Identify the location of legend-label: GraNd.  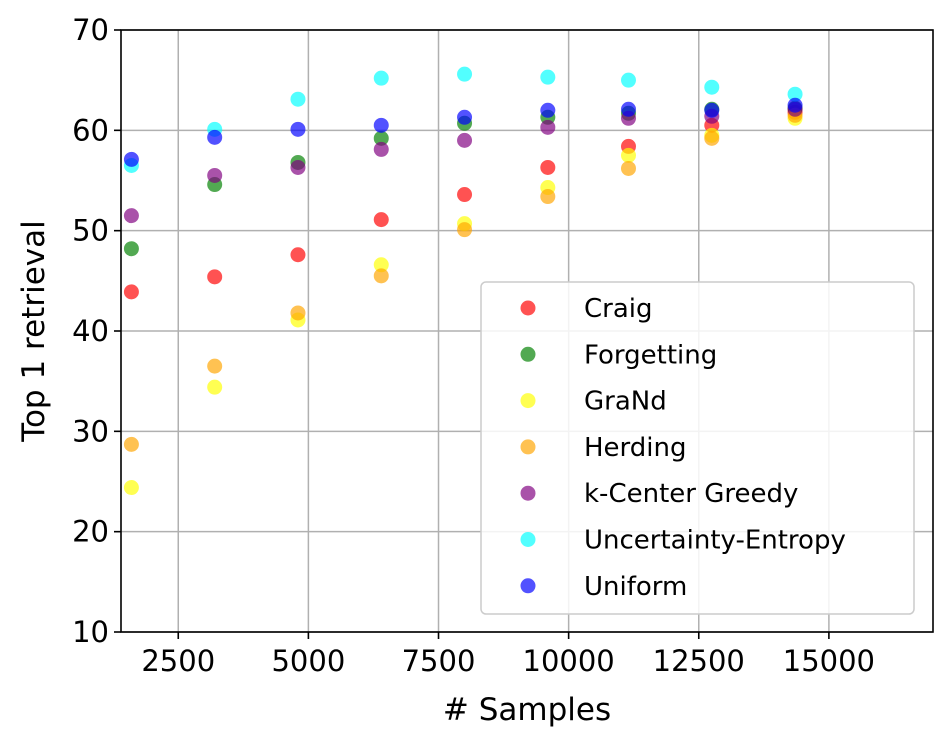
(625, 402).